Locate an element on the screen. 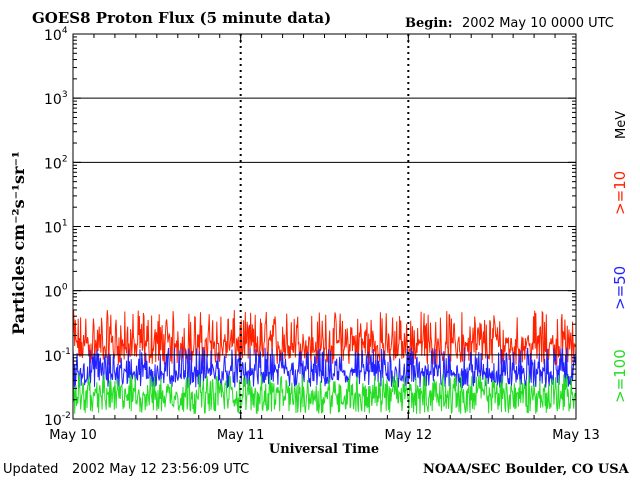  y-tick-label-2: 10⁰ is located at coordinates (56, 292).